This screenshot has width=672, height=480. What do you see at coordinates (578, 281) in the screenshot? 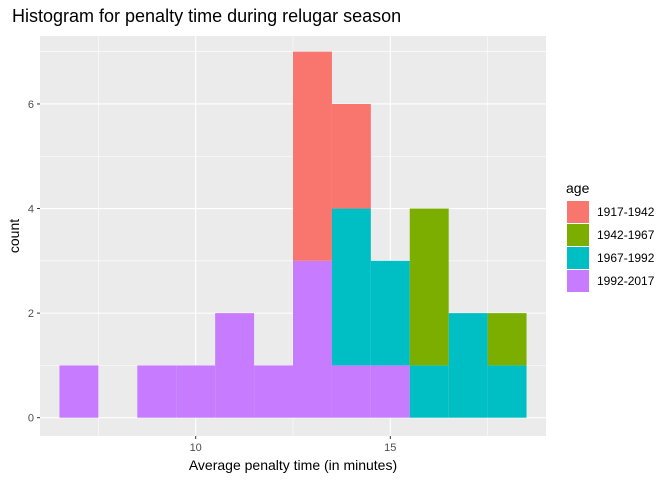
I see `legend-key-1992-2017` at bounding box center [578, 281].